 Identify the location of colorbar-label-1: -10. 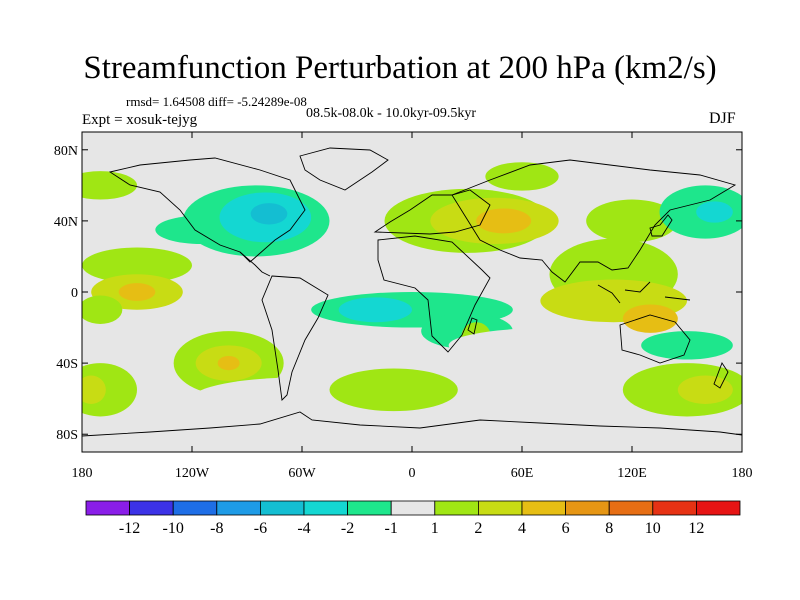
(173, 528).